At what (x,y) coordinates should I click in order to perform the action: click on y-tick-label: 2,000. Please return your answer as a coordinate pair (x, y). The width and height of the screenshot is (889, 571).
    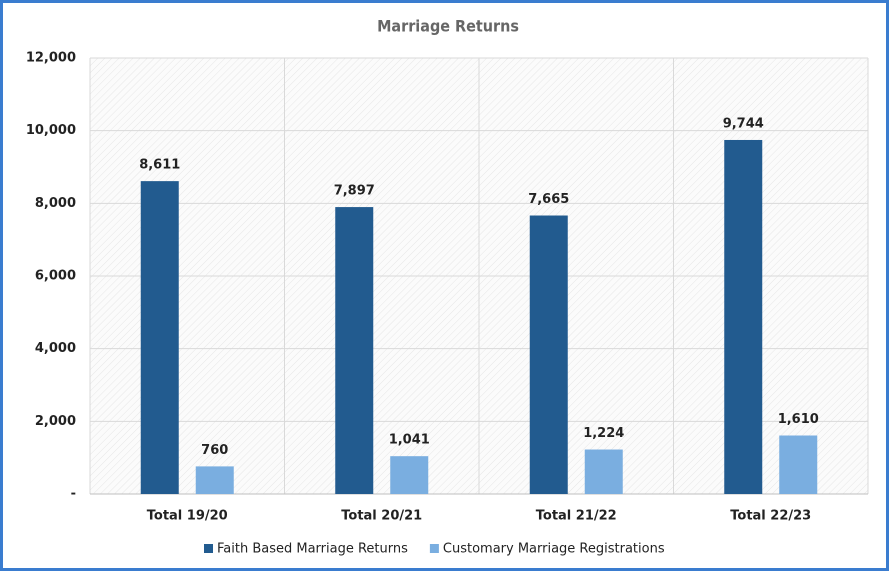
    Looking at the image, I should click on (55, 421).